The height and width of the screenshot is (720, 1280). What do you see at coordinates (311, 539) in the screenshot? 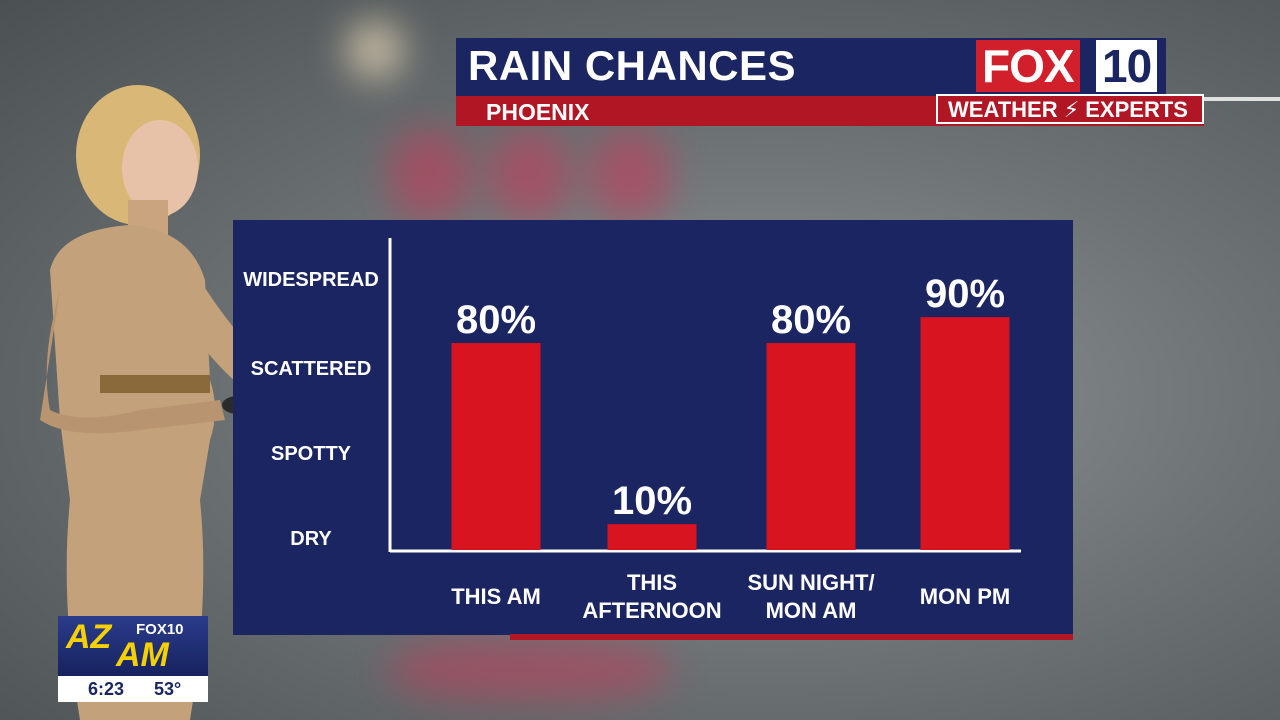
I see `y-tick-label: DRY` at bounding box center [311, 539].